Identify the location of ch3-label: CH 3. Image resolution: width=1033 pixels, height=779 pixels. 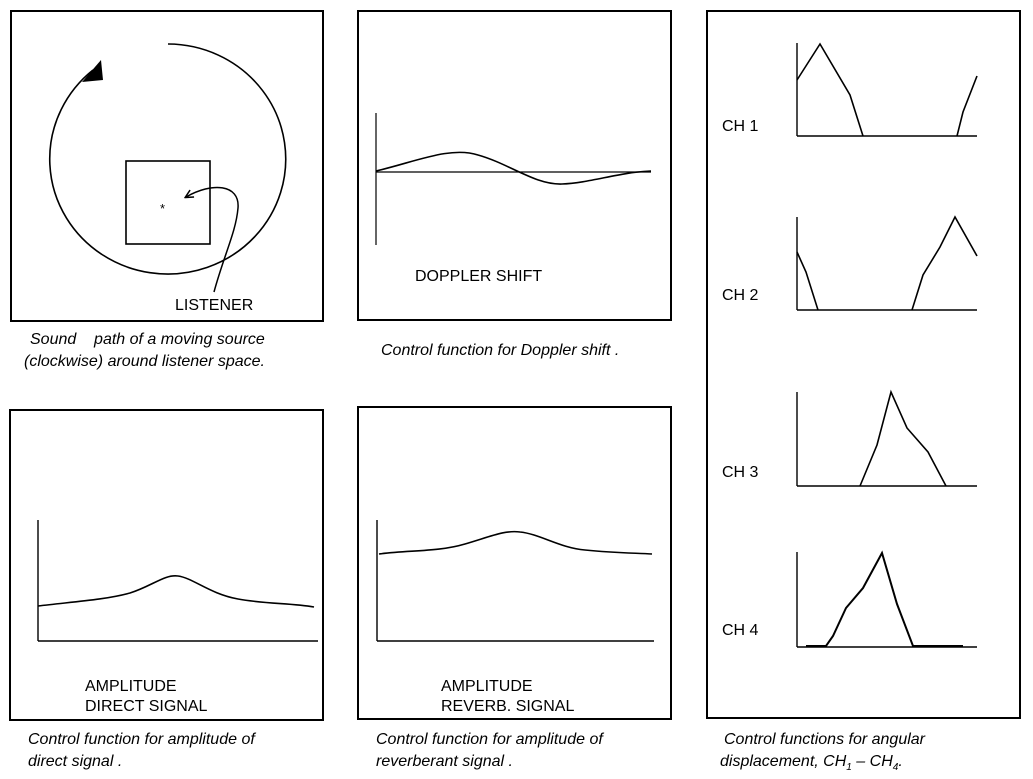
(740, 472).